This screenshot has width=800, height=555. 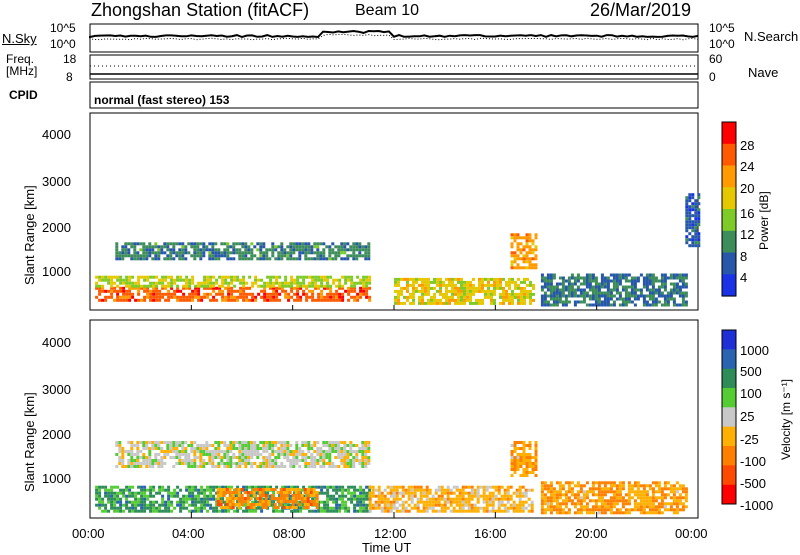 What do you see at coordinates (729, 417) in the screenshot?
I see `velocity-colorbar` at bounding box center [729, 417].